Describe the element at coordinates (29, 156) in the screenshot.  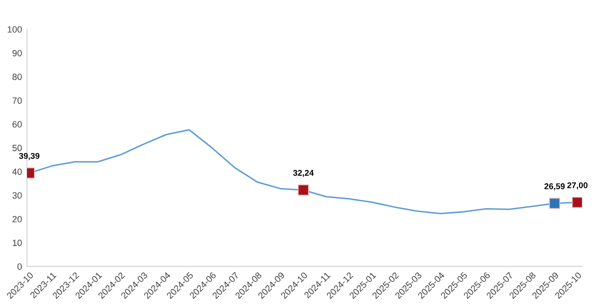
I see `data-label: 39,39` at that location.